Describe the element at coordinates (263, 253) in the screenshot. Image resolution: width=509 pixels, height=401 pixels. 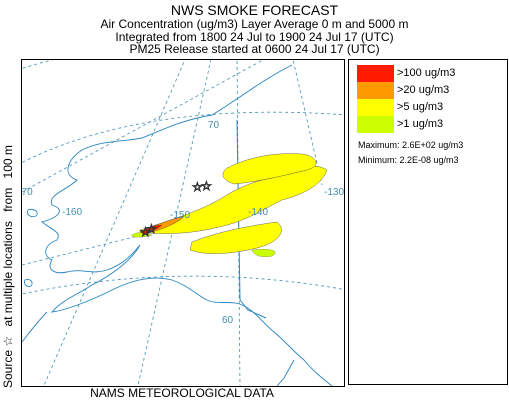
I see `plume-light-south` at that location.